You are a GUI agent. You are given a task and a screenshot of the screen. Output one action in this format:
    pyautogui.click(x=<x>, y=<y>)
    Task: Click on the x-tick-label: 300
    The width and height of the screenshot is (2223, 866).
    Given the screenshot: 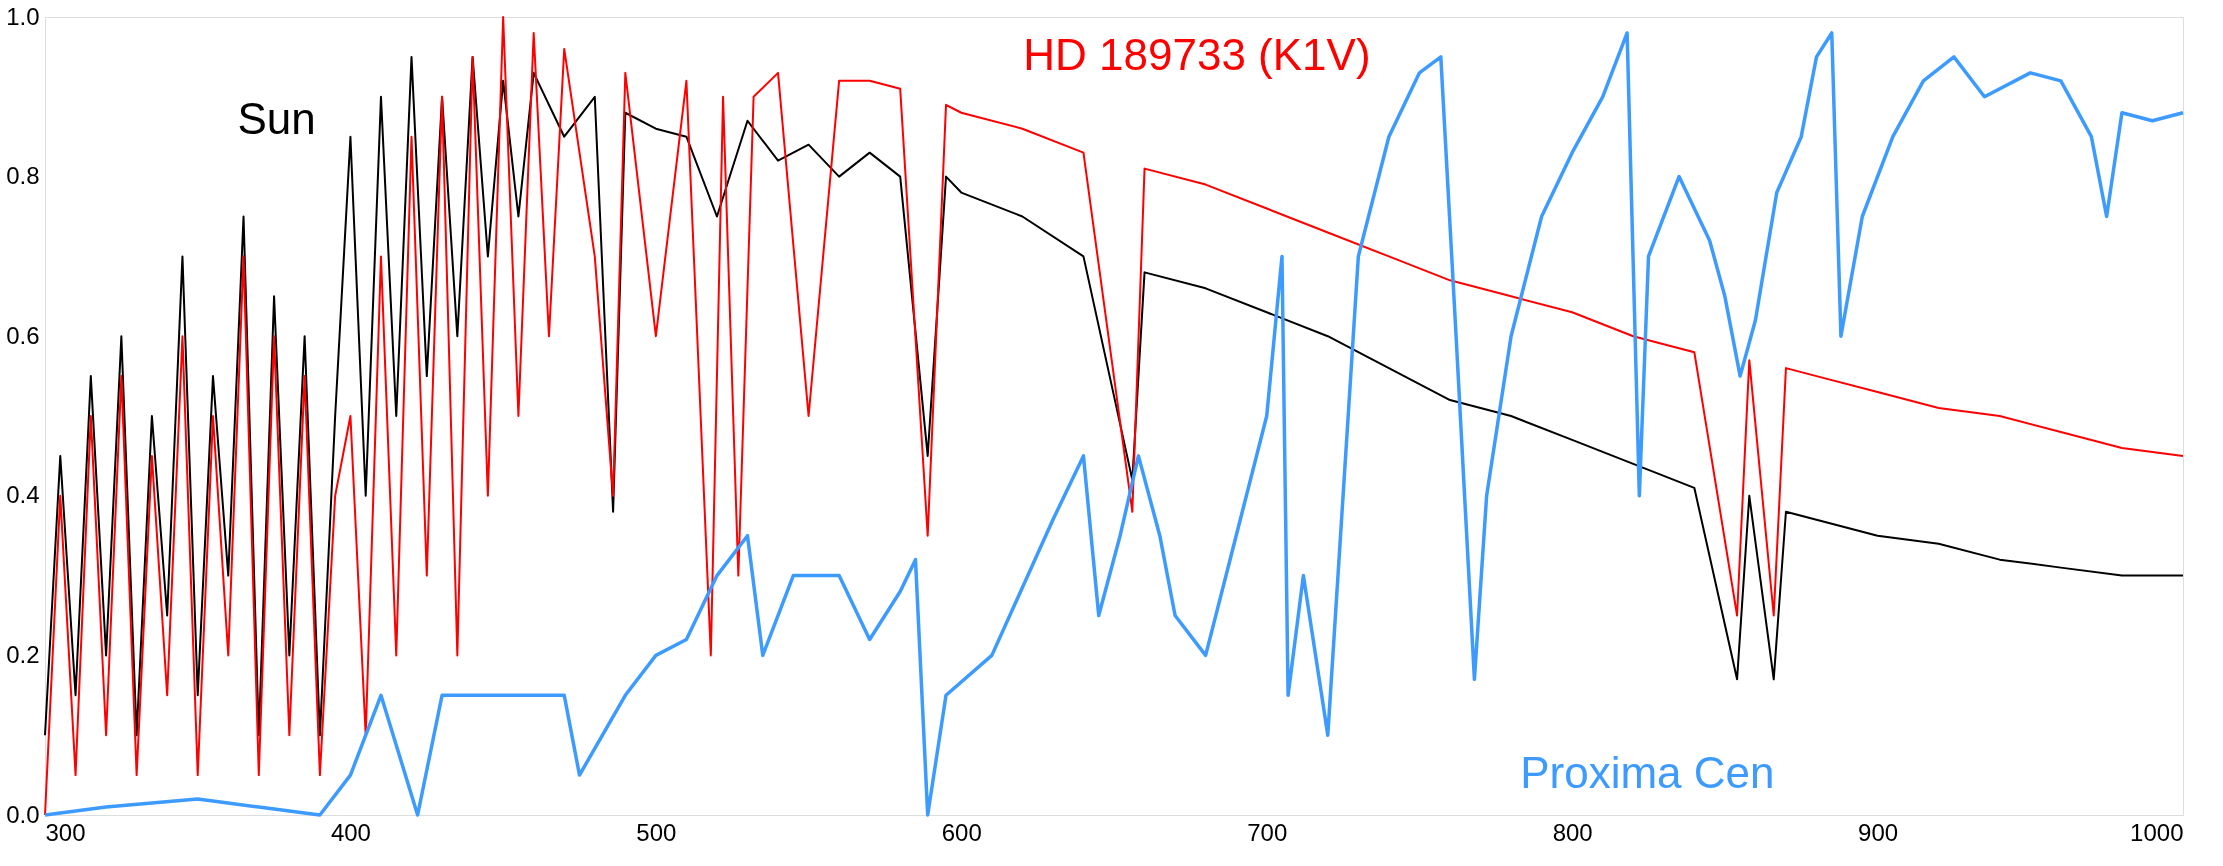 What is the action you would take?
    pyautogui.click(x=65, y=832)
    